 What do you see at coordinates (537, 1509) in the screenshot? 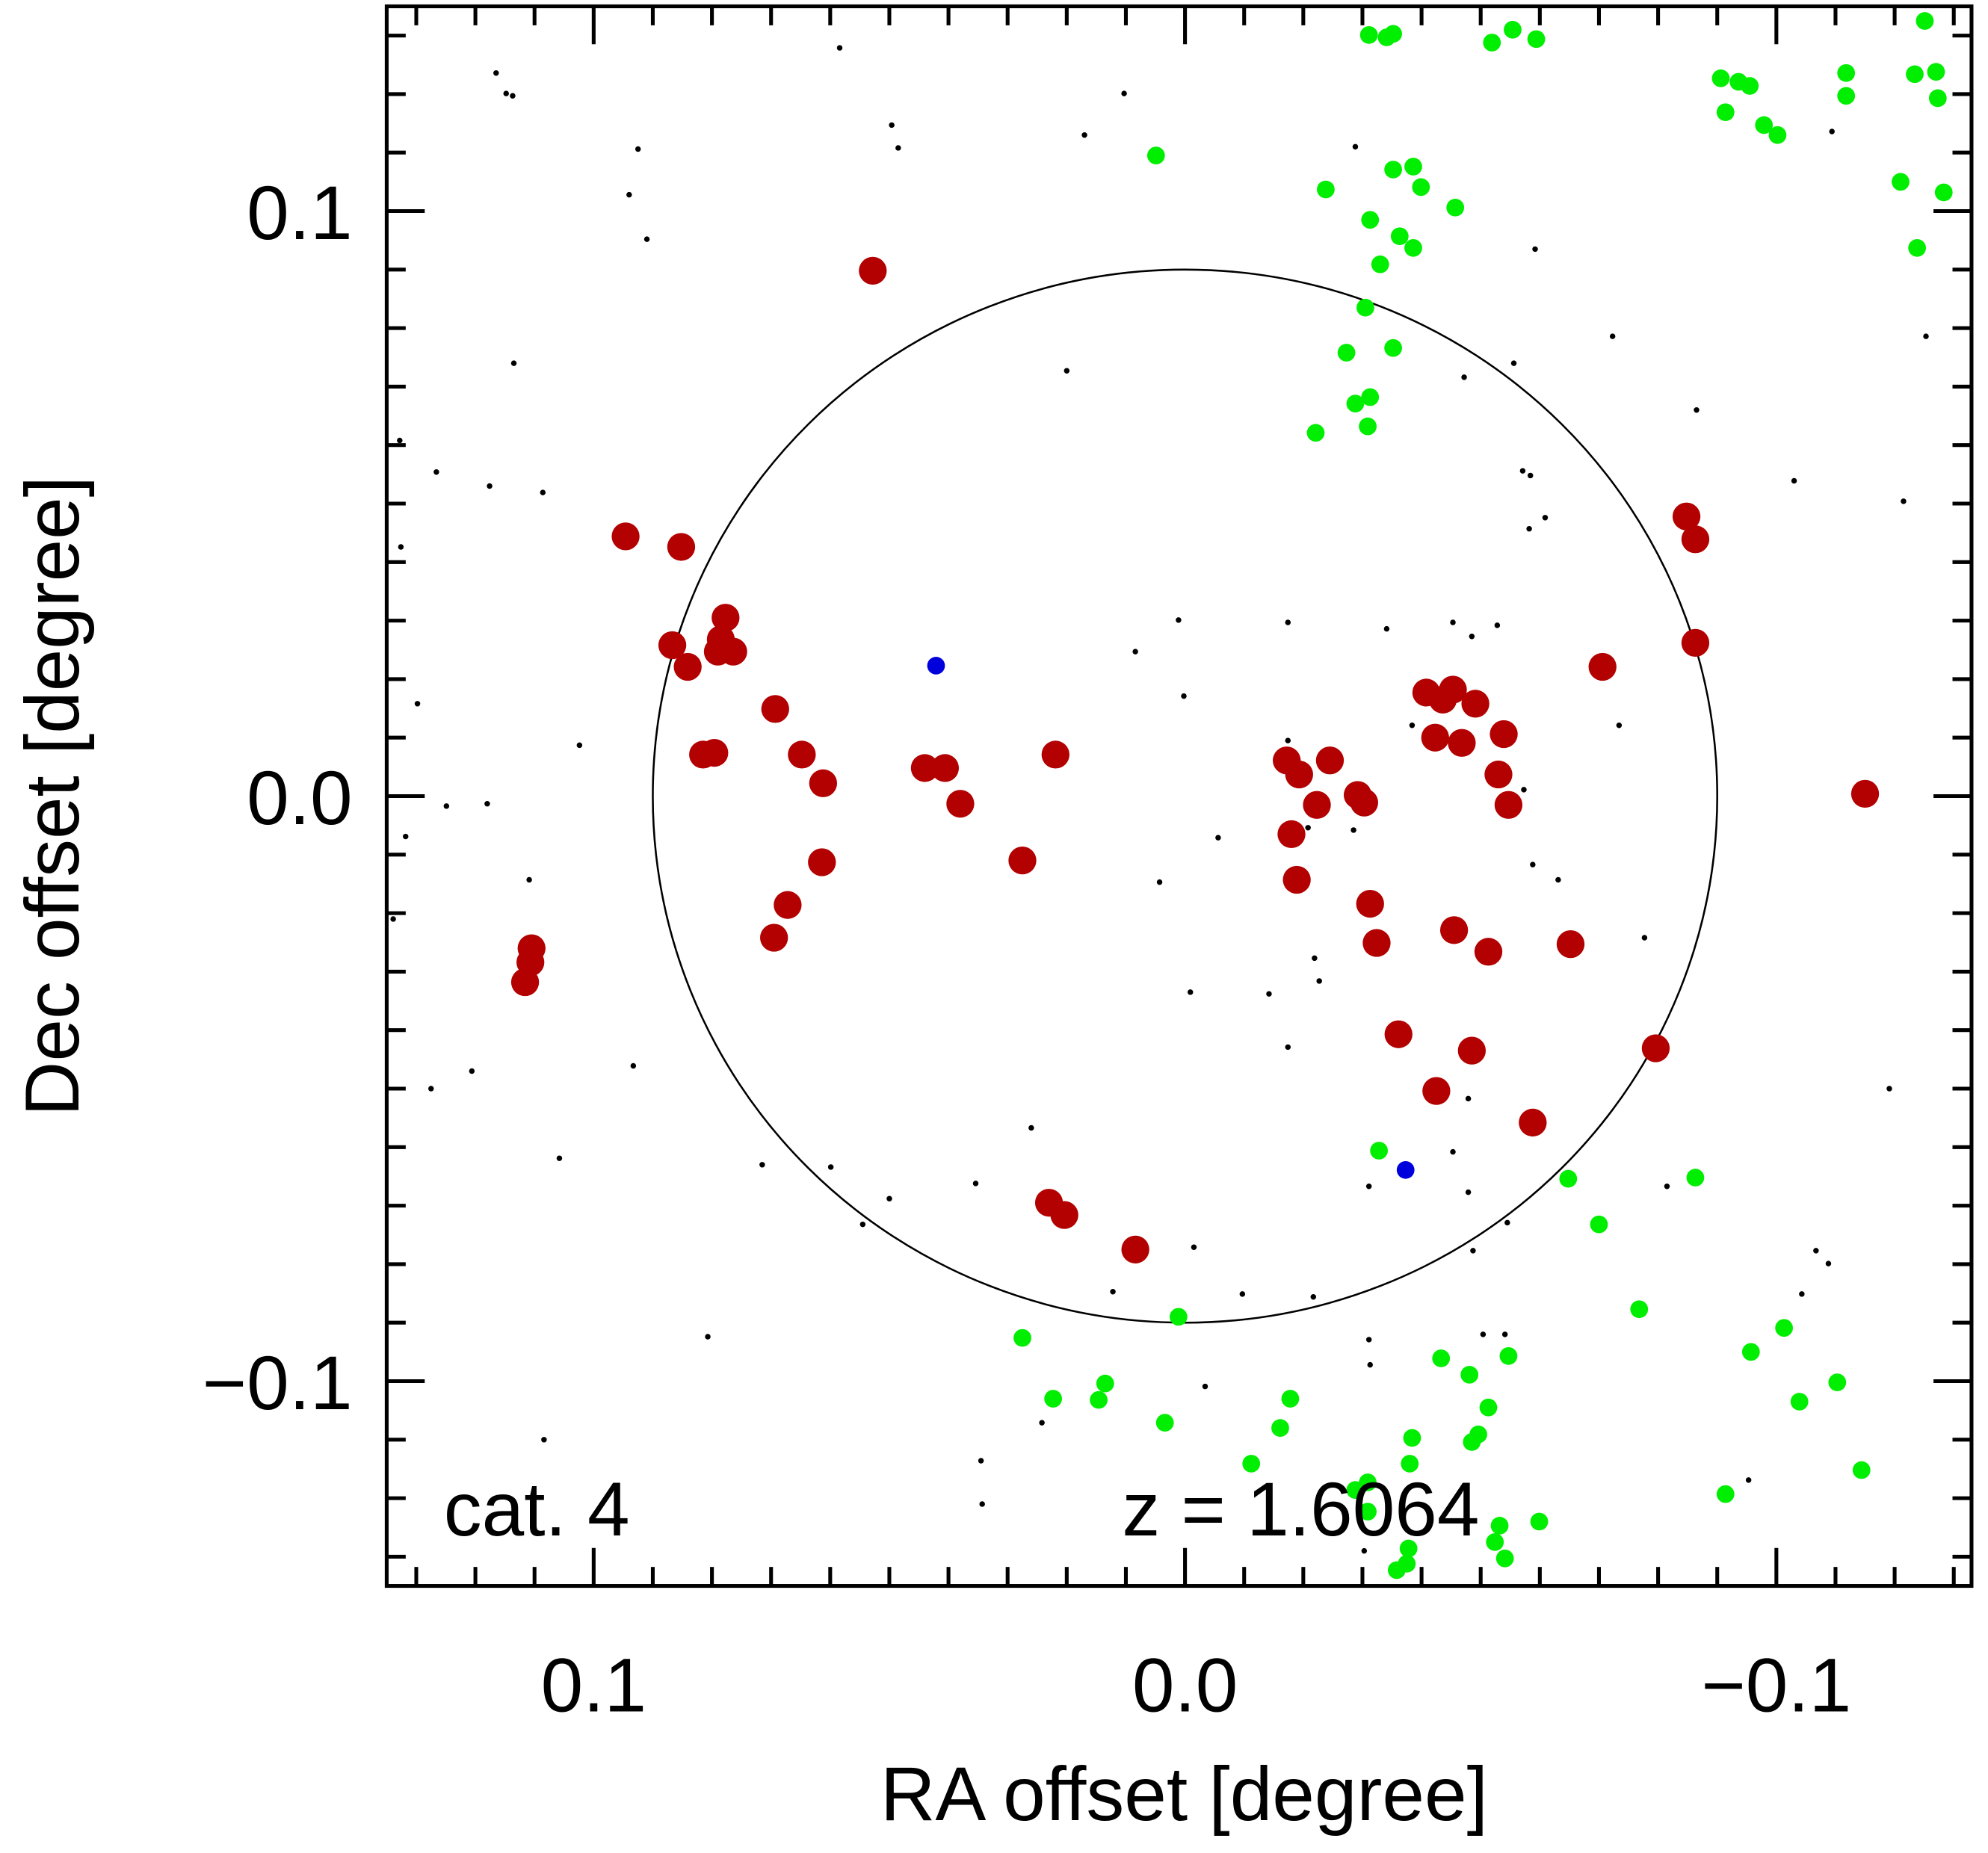
I see `annotation: cat. 4` at bounding box center [537, 1509].